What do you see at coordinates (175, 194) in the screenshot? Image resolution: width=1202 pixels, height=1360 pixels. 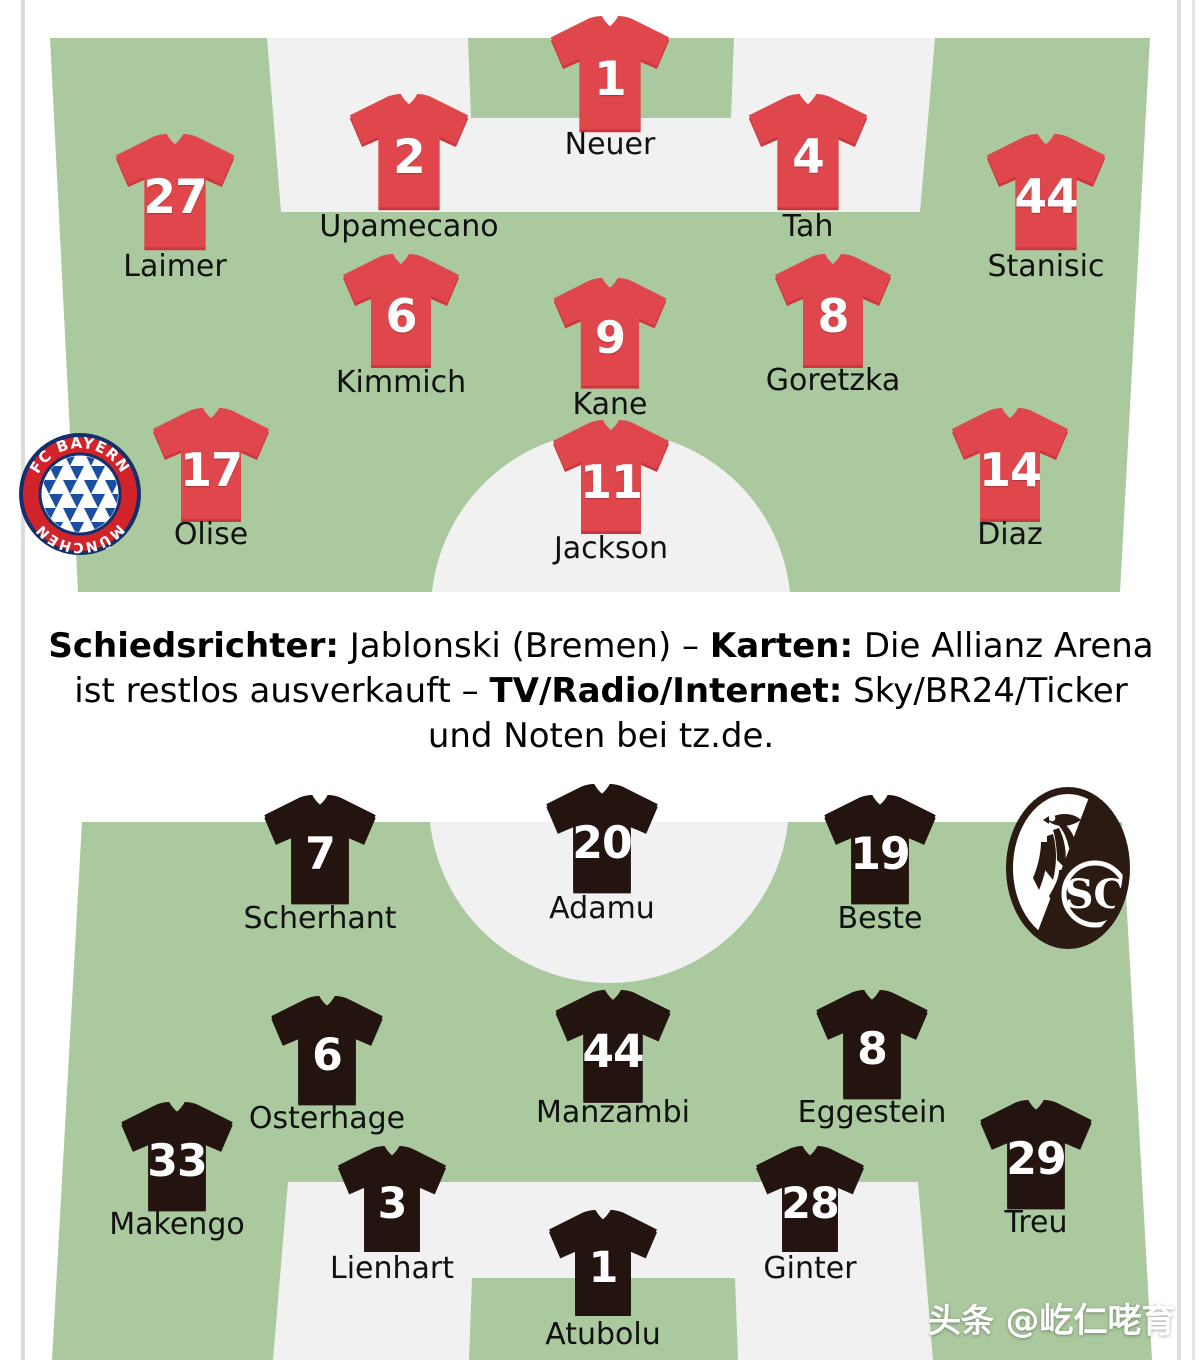 I see `jersey-icon: 27` at bounding box center [175, 194].